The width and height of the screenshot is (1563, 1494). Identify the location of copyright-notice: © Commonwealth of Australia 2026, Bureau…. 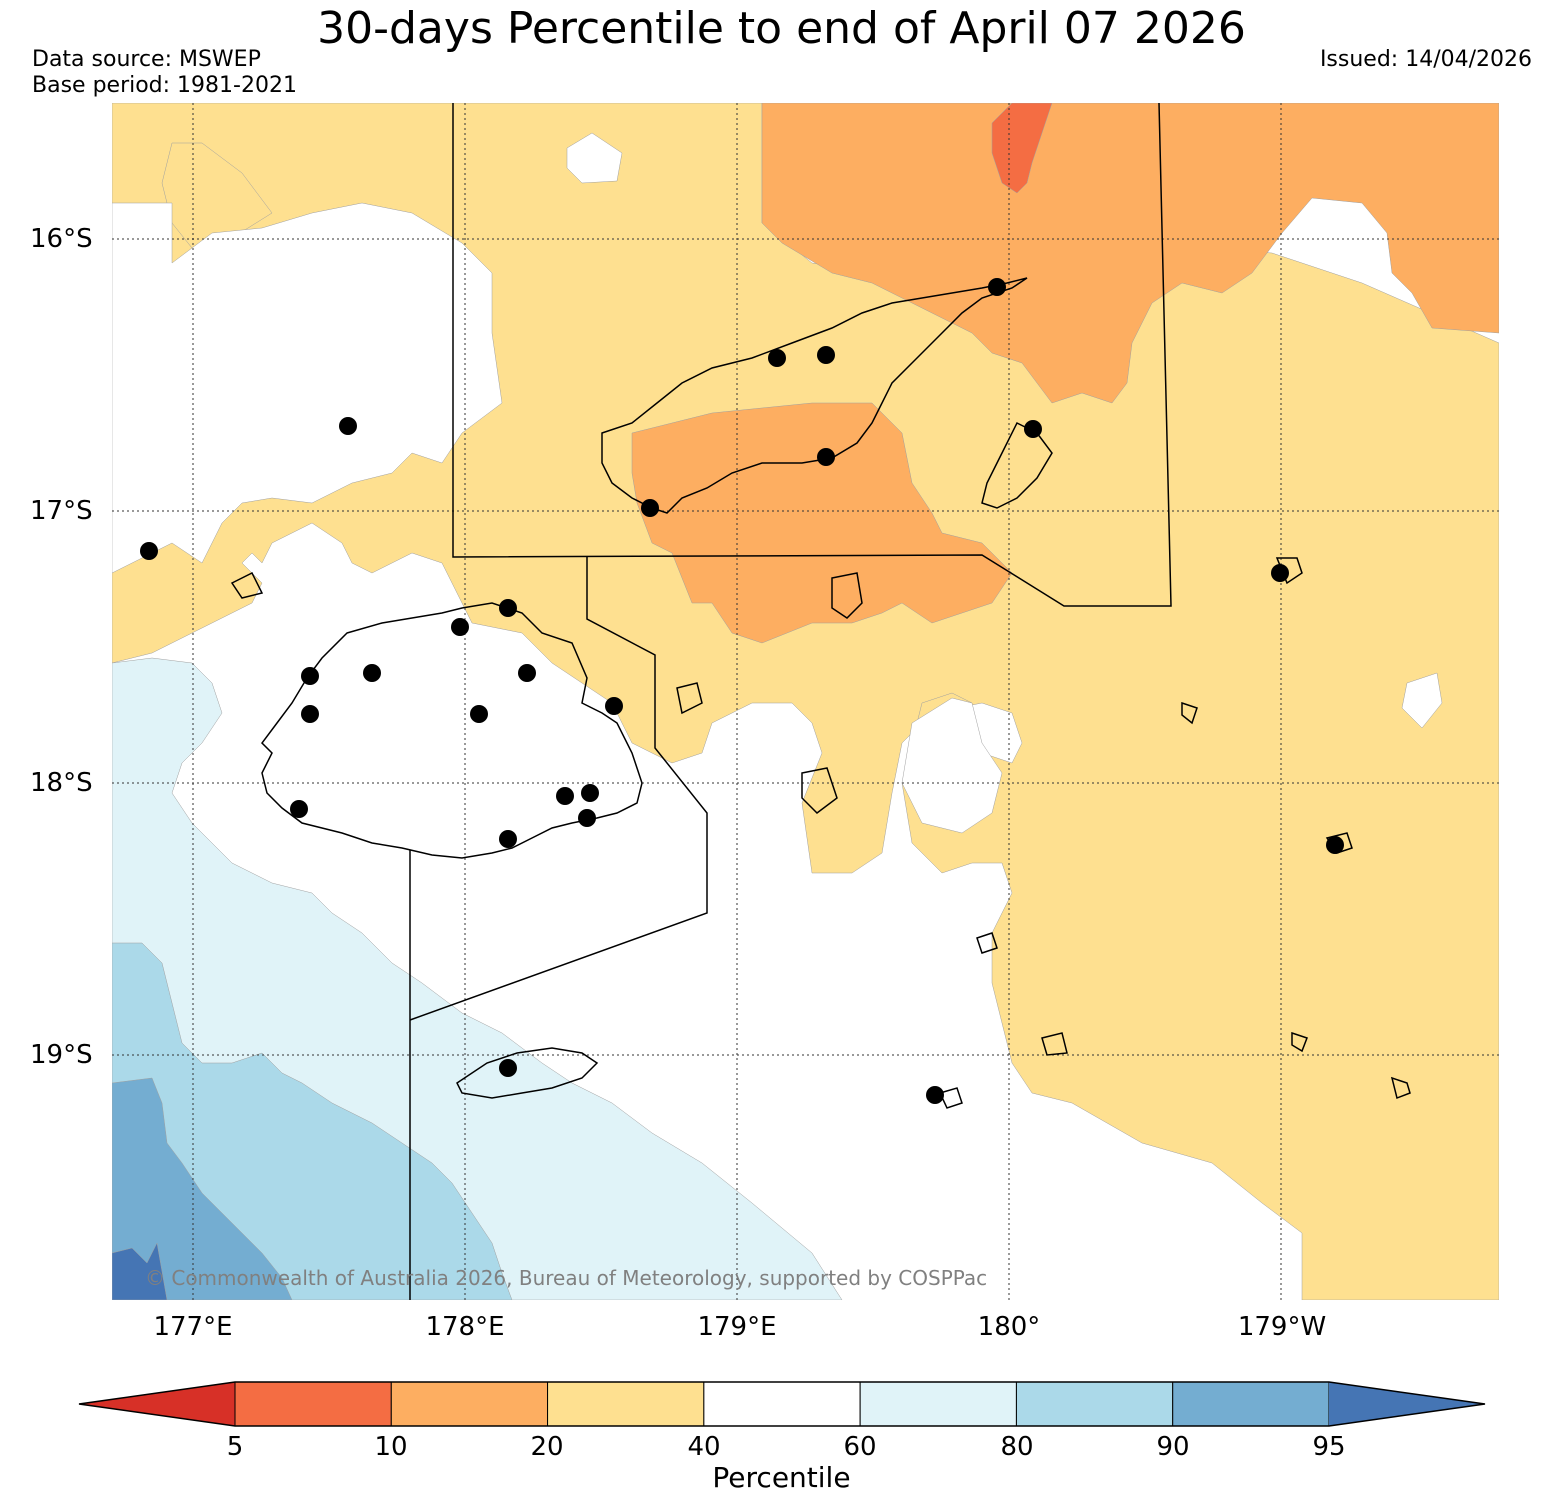
(566, 1278).